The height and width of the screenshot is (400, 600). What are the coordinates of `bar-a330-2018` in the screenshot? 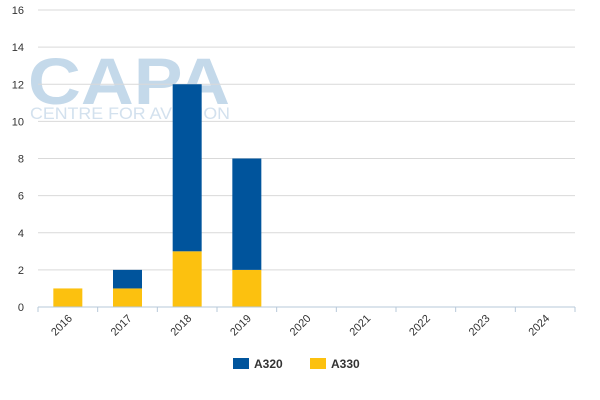 It's located at (187, 279).